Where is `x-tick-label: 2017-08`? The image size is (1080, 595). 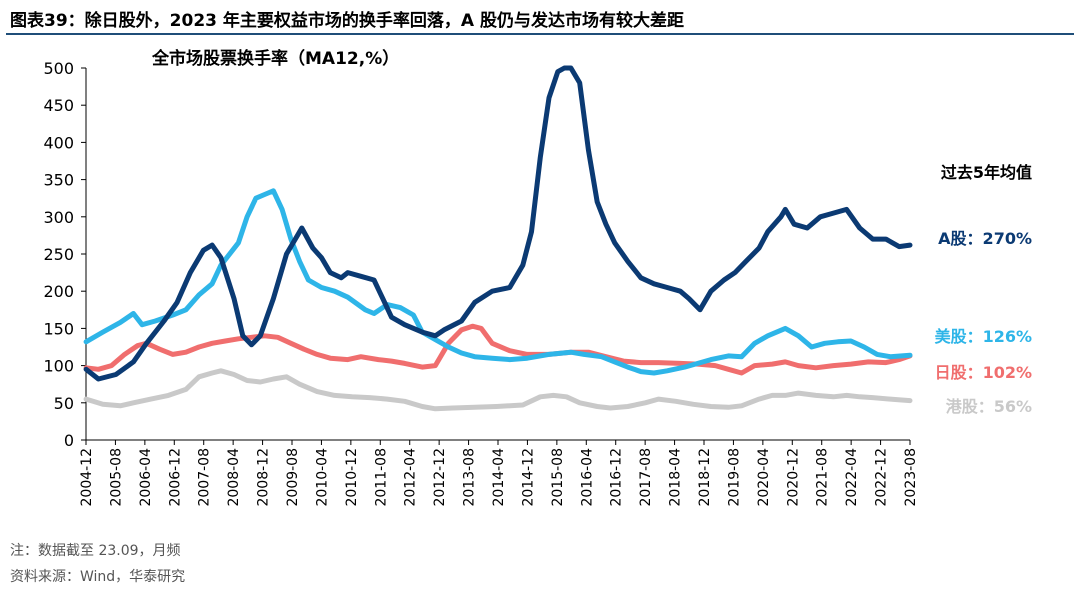 x-tick-label: 2017-08 is located at coordinates (646, 477).